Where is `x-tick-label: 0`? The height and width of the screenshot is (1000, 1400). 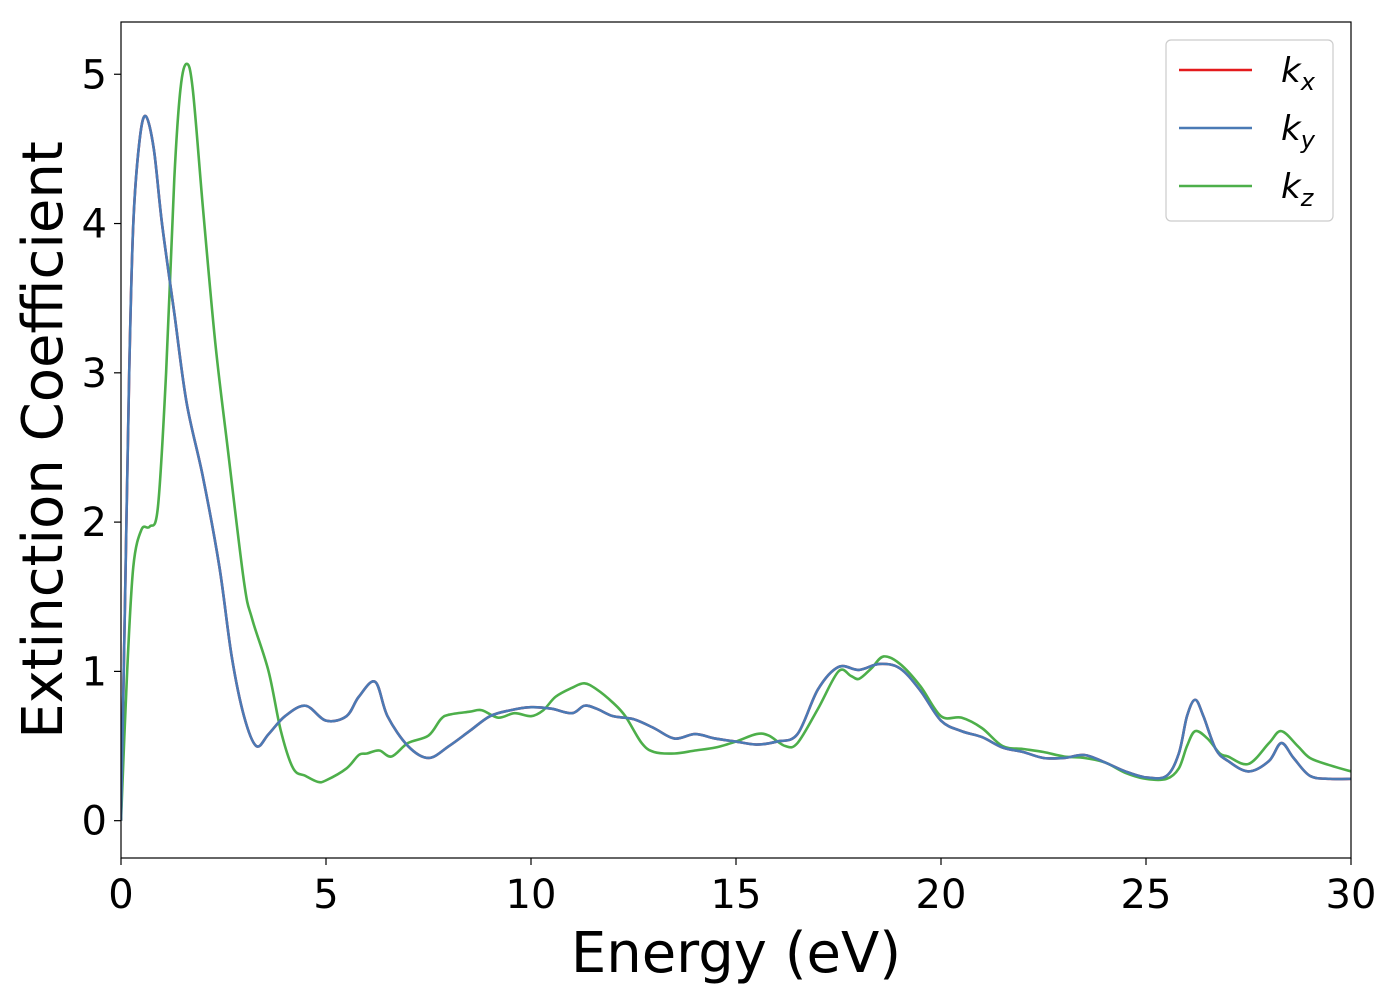 x-tick-label: 0 is located at coordinates (120, 895).